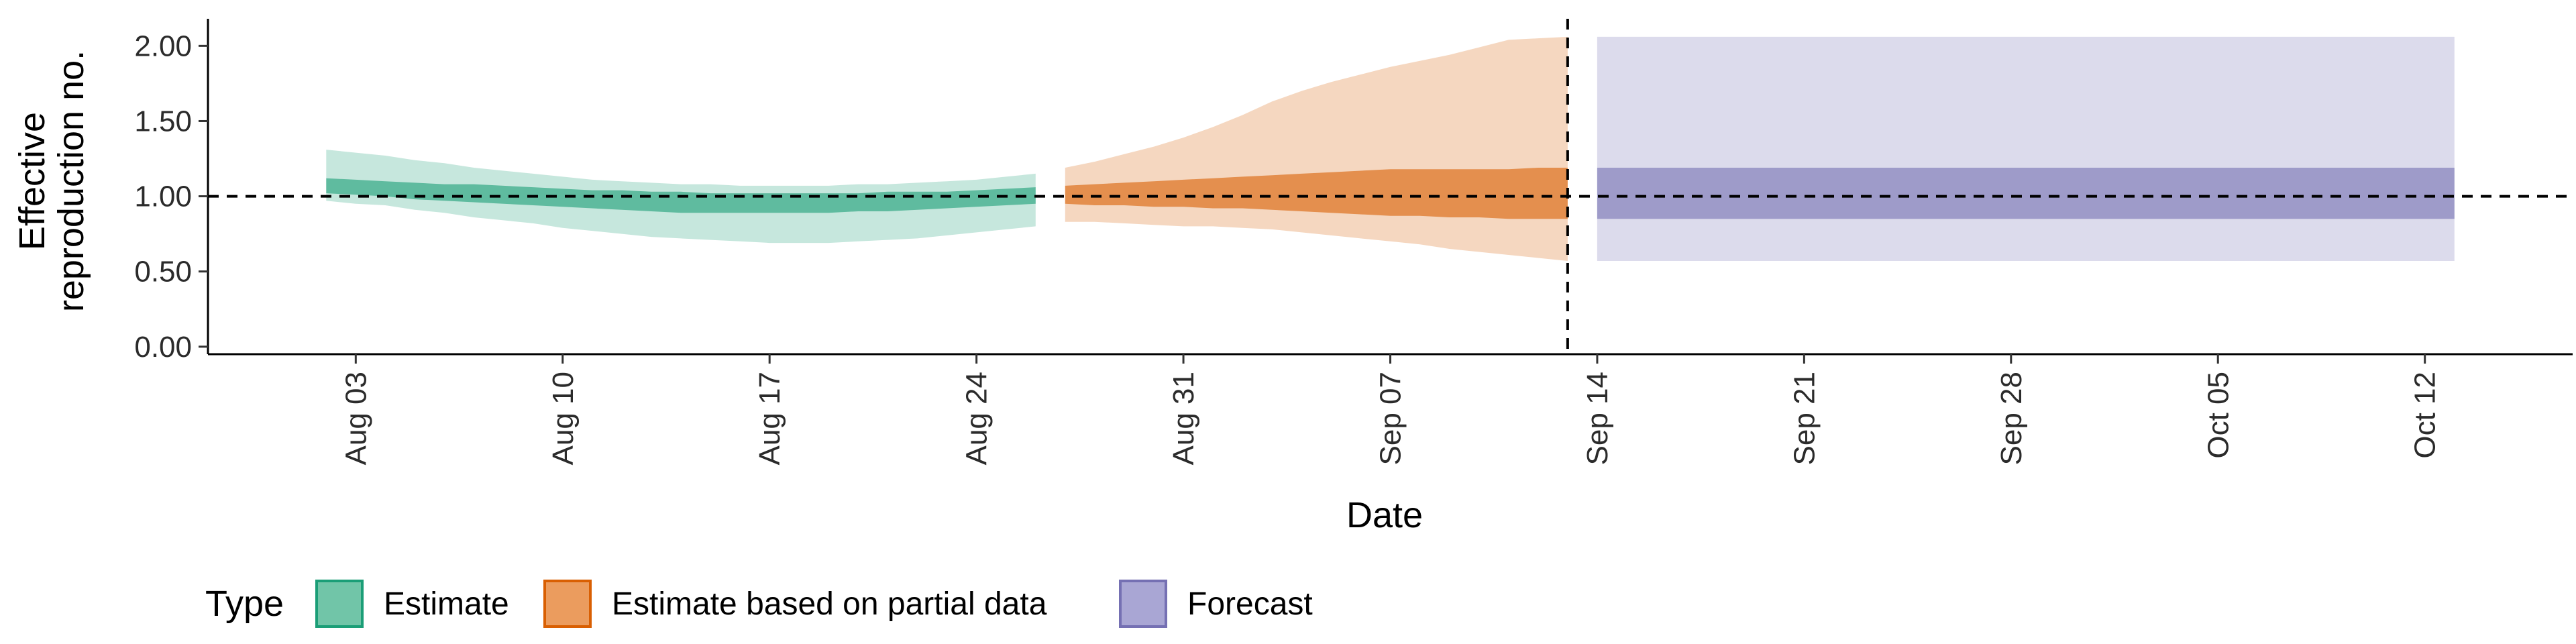  I want to click on x-tick-label-0: Aug 03, so click(355, 418).